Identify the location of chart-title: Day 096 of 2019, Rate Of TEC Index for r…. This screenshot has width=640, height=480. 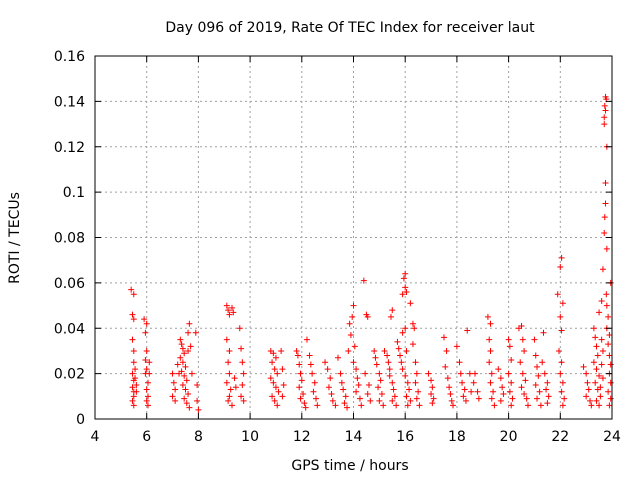
(350, 28).